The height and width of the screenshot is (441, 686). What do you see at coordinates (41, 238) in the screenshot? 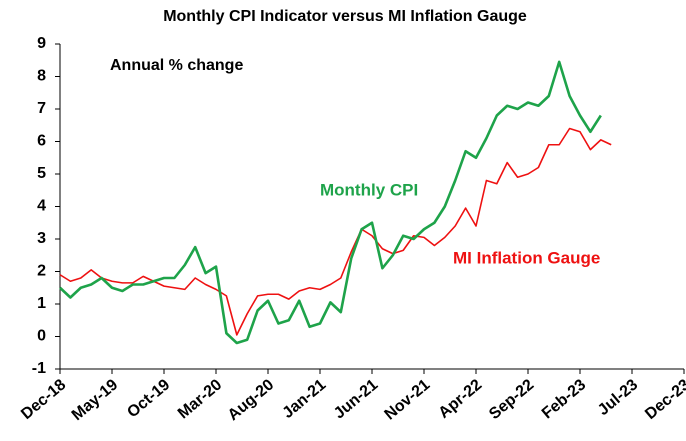
I see `y-tick-label: 3` at bounding box center [41, 238].